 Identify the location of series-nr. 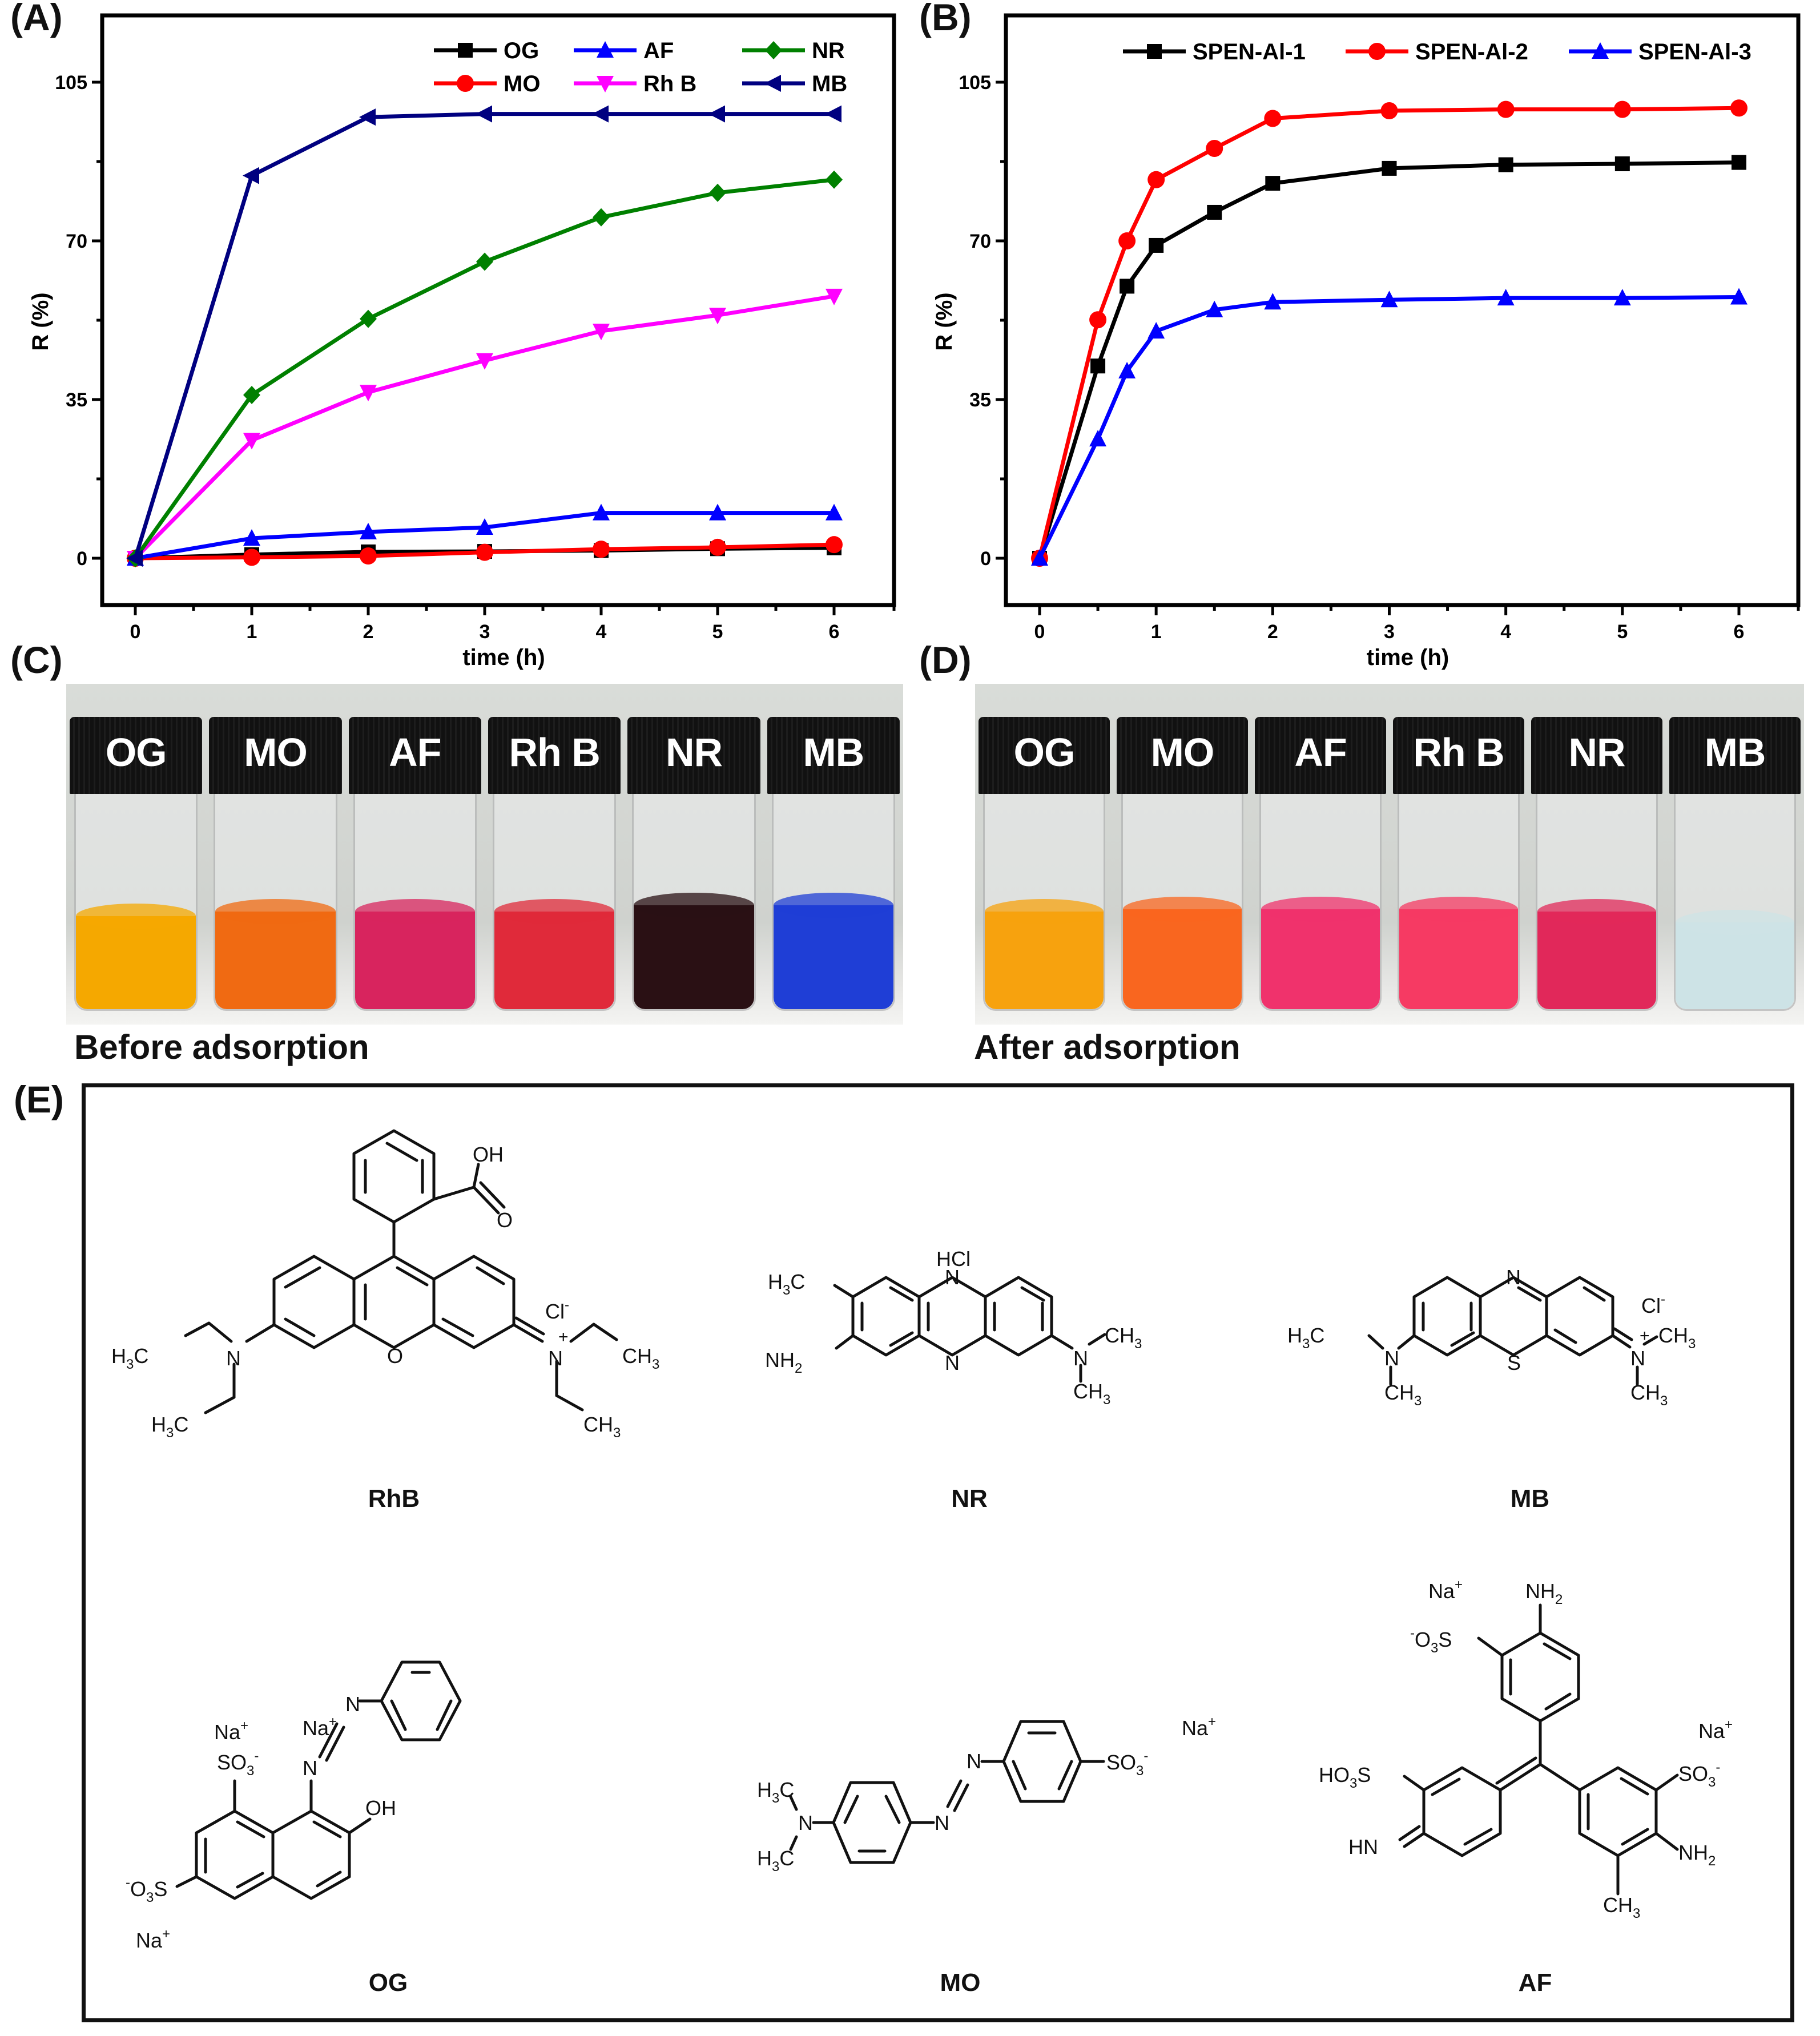
(485, 368).